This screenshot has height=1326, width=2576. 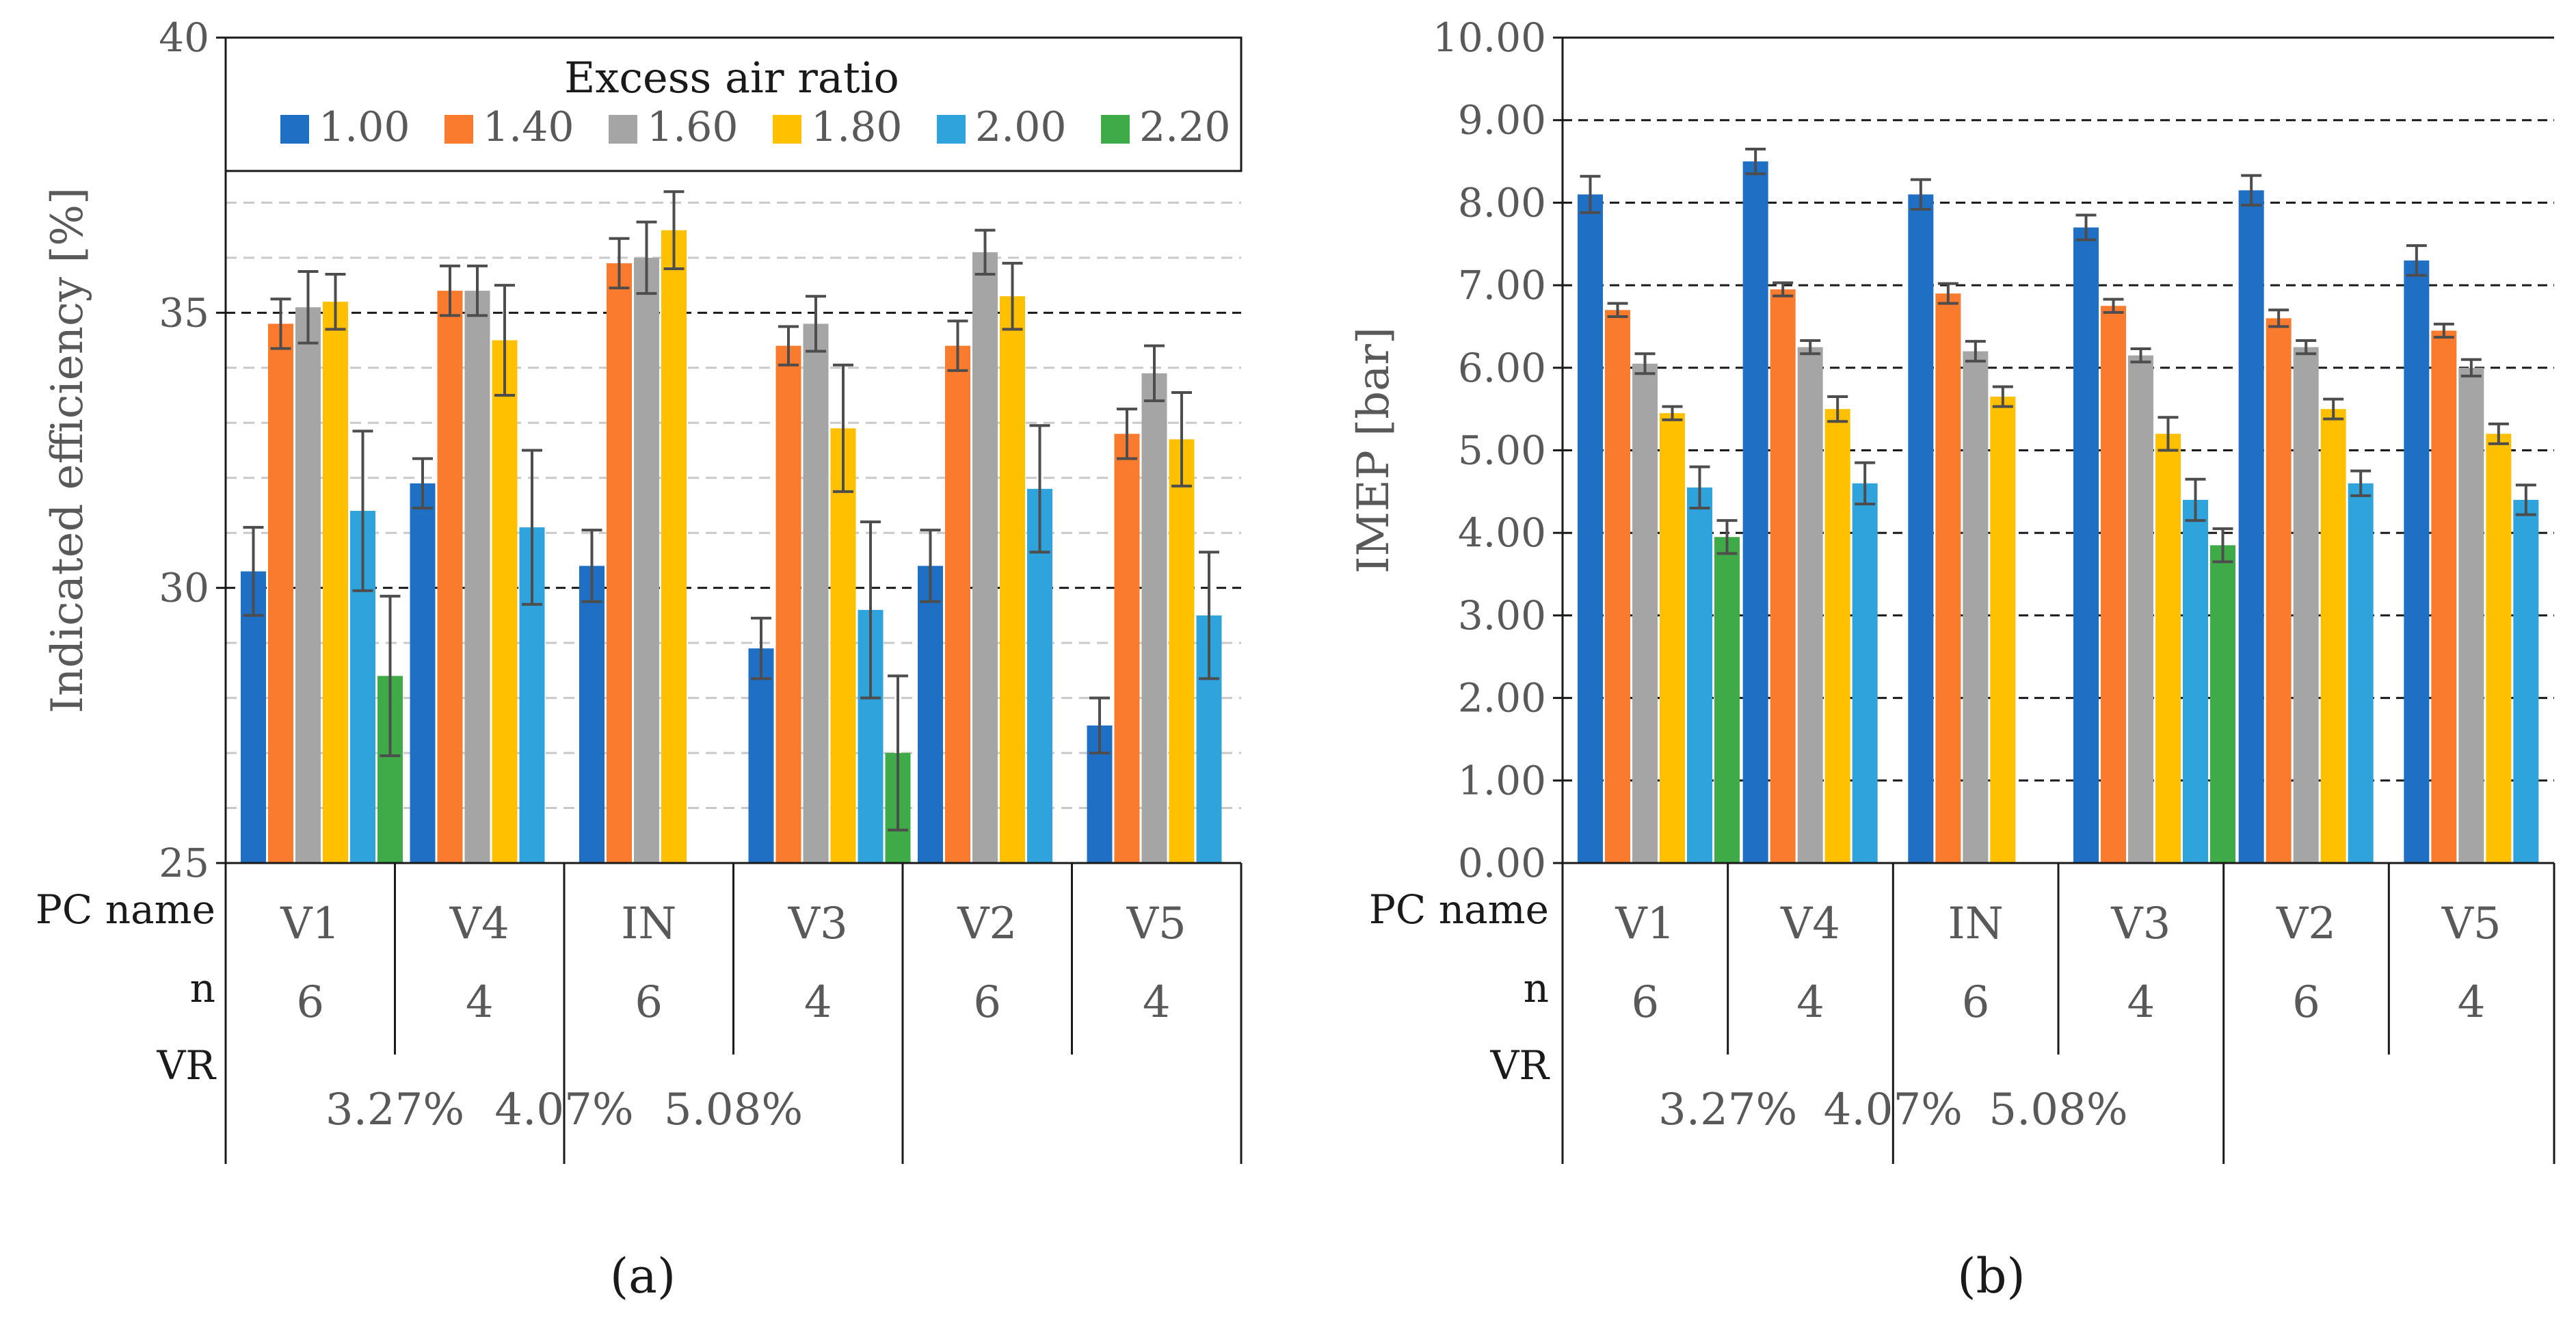 What do you see at coordinates (731, 78) in the screenshot?
I see `legend-title: Excess air ratio` at bounding box center [731, 78].